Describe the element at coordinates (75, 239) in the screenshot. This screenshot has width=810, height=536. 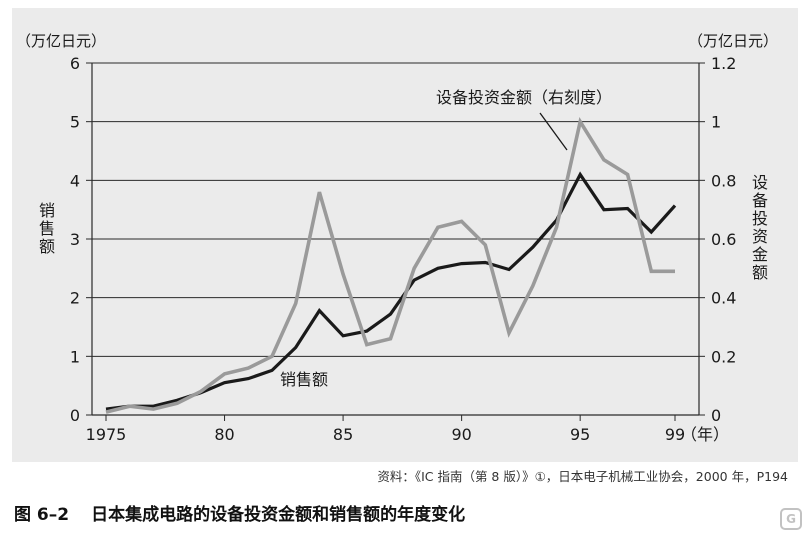
I see `left-tick-label: 3` at that location.